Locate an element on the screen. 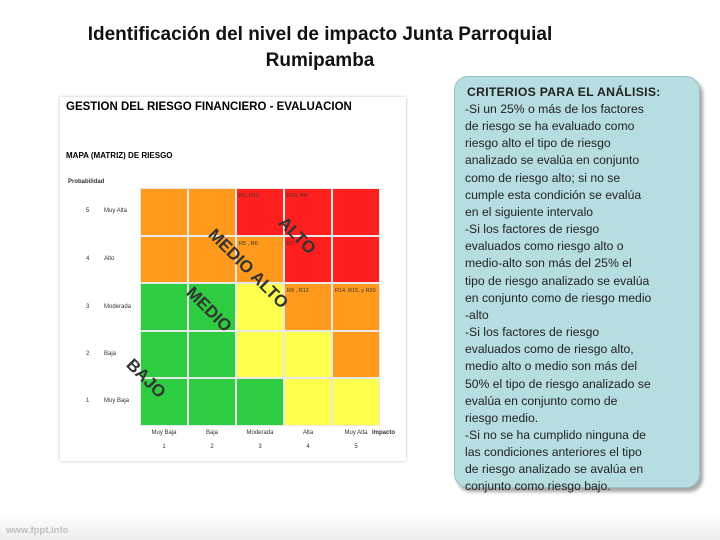 This screenshot has width=720, height=540. row-num: 2 is located at coordinates (88, 354).